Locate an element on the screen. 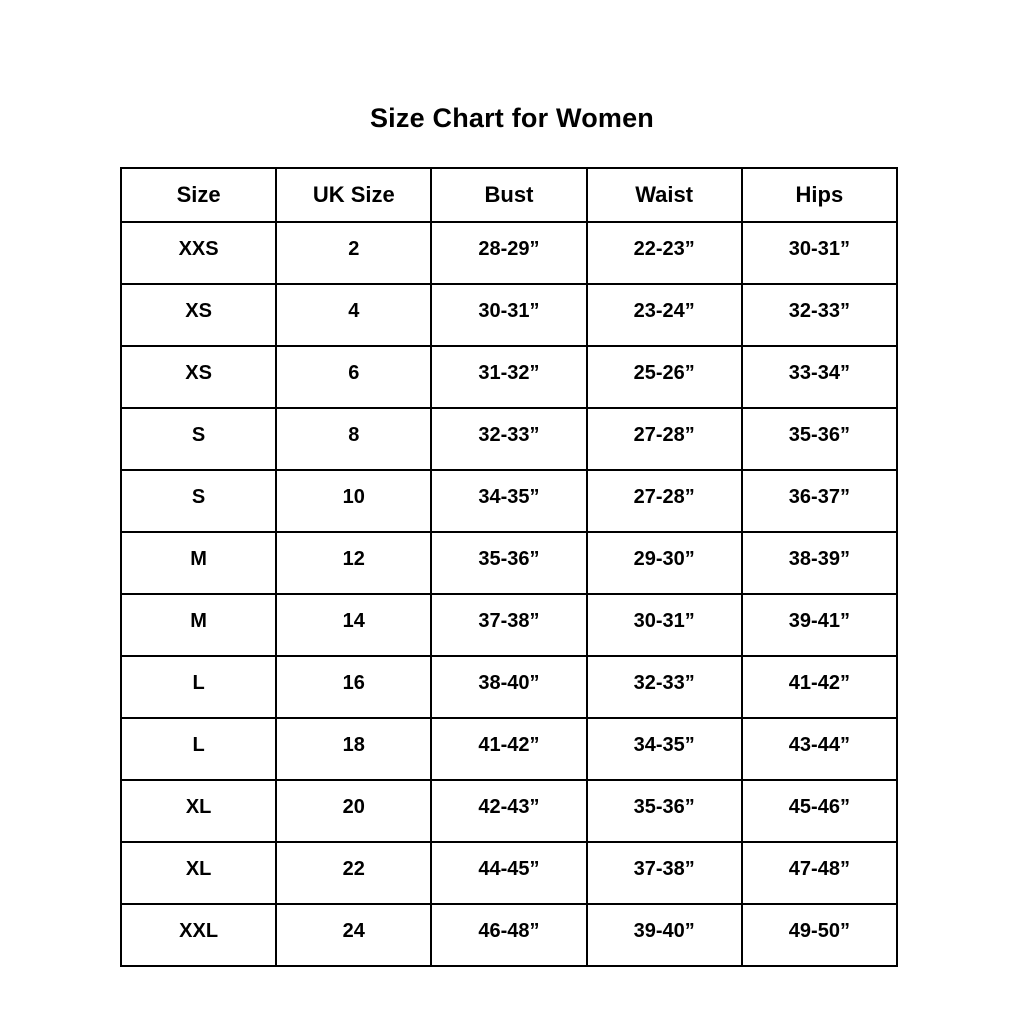 Image resolution: width=1024 pixels, height=1024 pixels. table-cell: 12 is located at coordinates (354, 563).